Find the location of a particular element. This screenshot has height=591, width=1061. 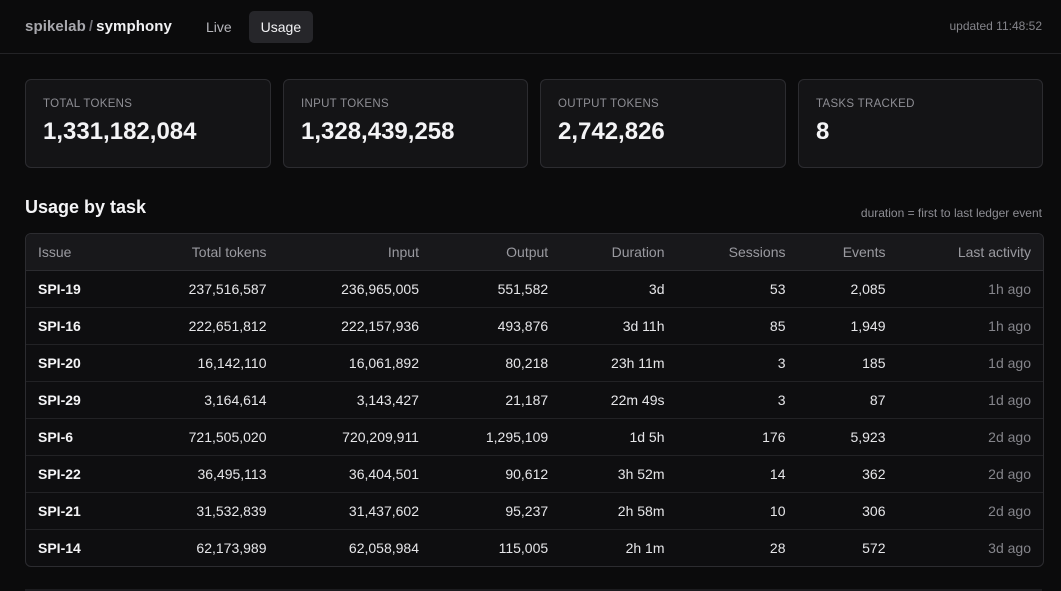

cell-sessions: 53 is located at coordinates (737, 289).